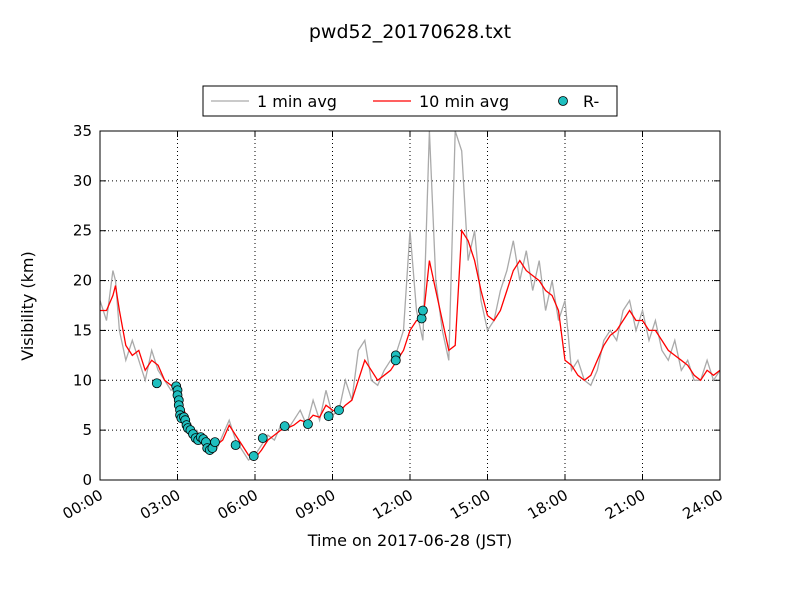  Describe the element at coordinates (315, 504) in the screenshot. I see `x-tick-label: 09:00` at that location.